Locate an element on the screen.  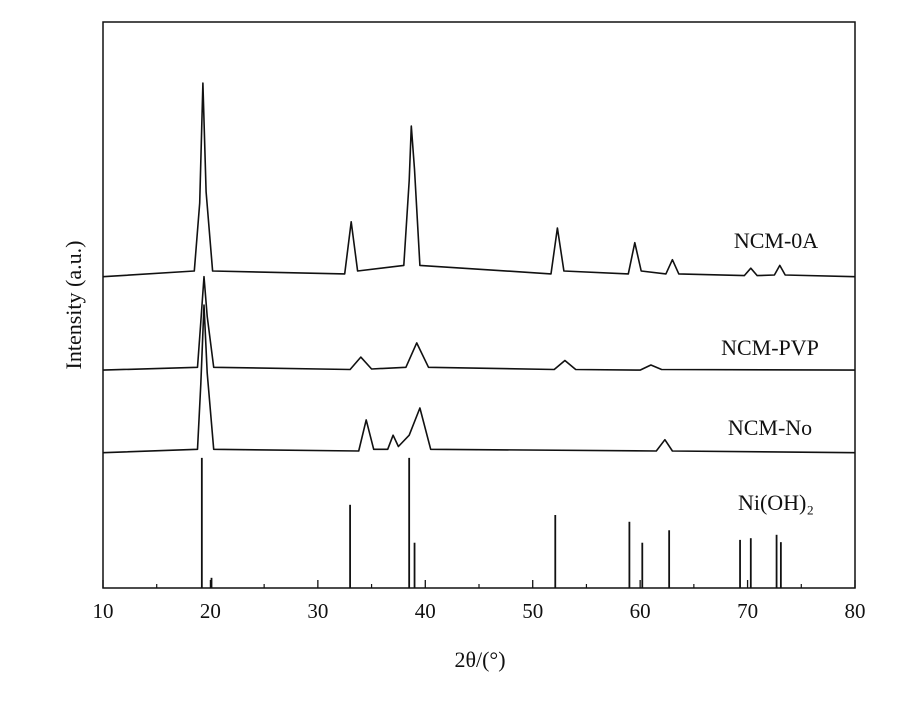
x-axis-label: 2θ/(°) is located at coordinates (479, 659).